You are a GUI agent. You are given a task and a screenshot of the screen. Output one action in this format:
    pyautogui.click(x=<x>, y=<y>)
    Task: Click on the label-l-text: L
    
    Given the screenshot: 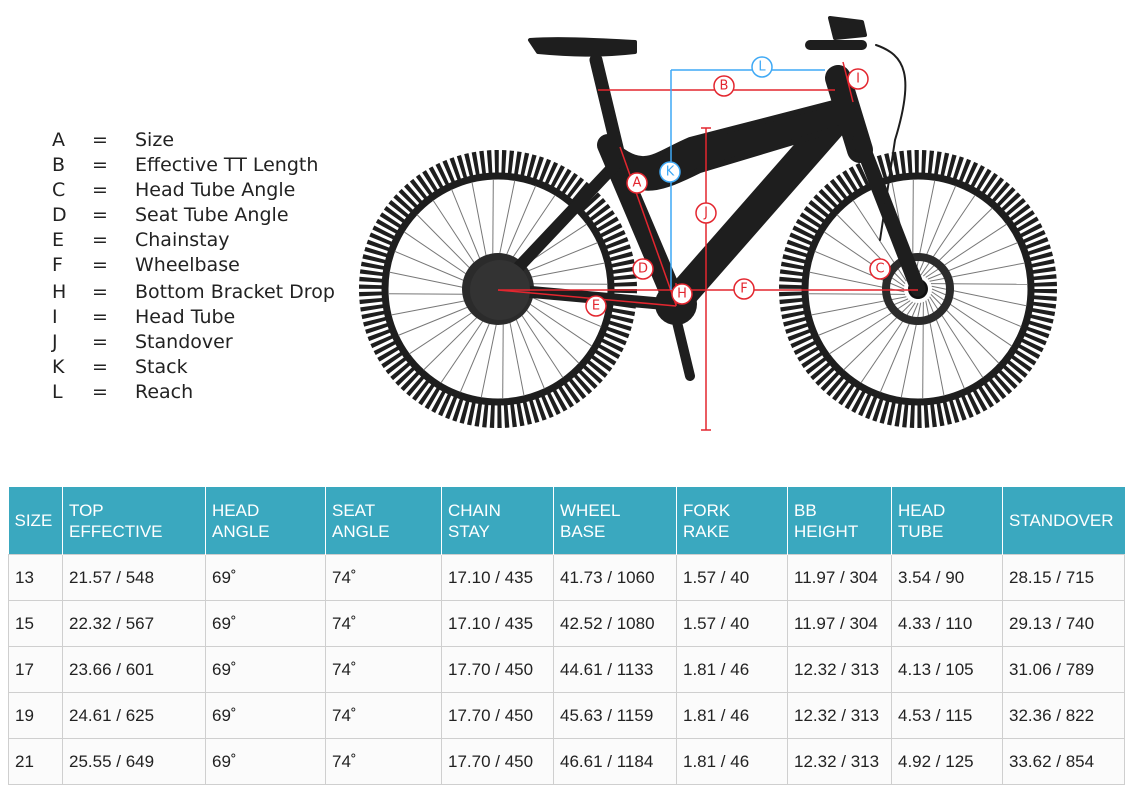 What is the action you would take?
    pyautogui.click(x=762, y=67)
    